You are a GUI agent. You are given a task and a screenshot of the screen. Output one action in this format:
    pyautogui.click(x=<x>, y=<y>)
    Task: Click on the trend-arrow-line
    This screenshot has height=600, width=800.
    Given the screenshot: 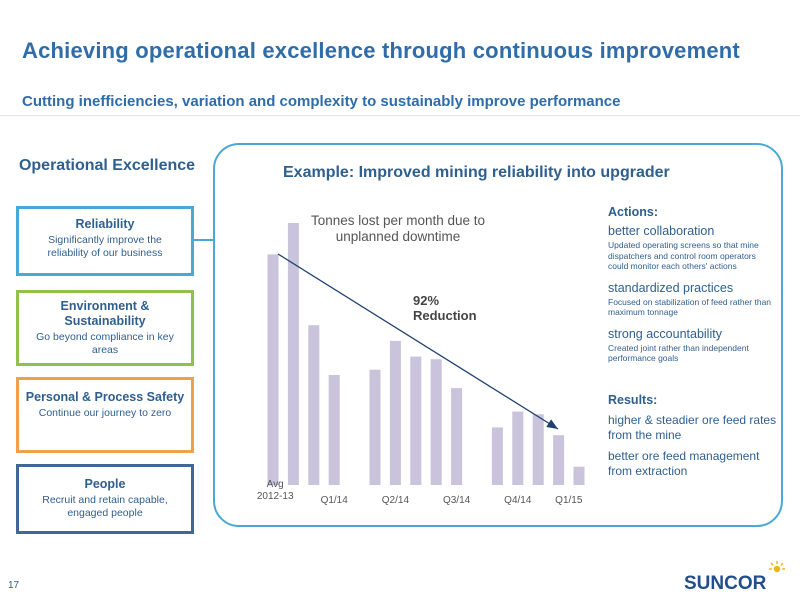 What is the action you would take?
    pyautogui.click(x=418, y=341)
    